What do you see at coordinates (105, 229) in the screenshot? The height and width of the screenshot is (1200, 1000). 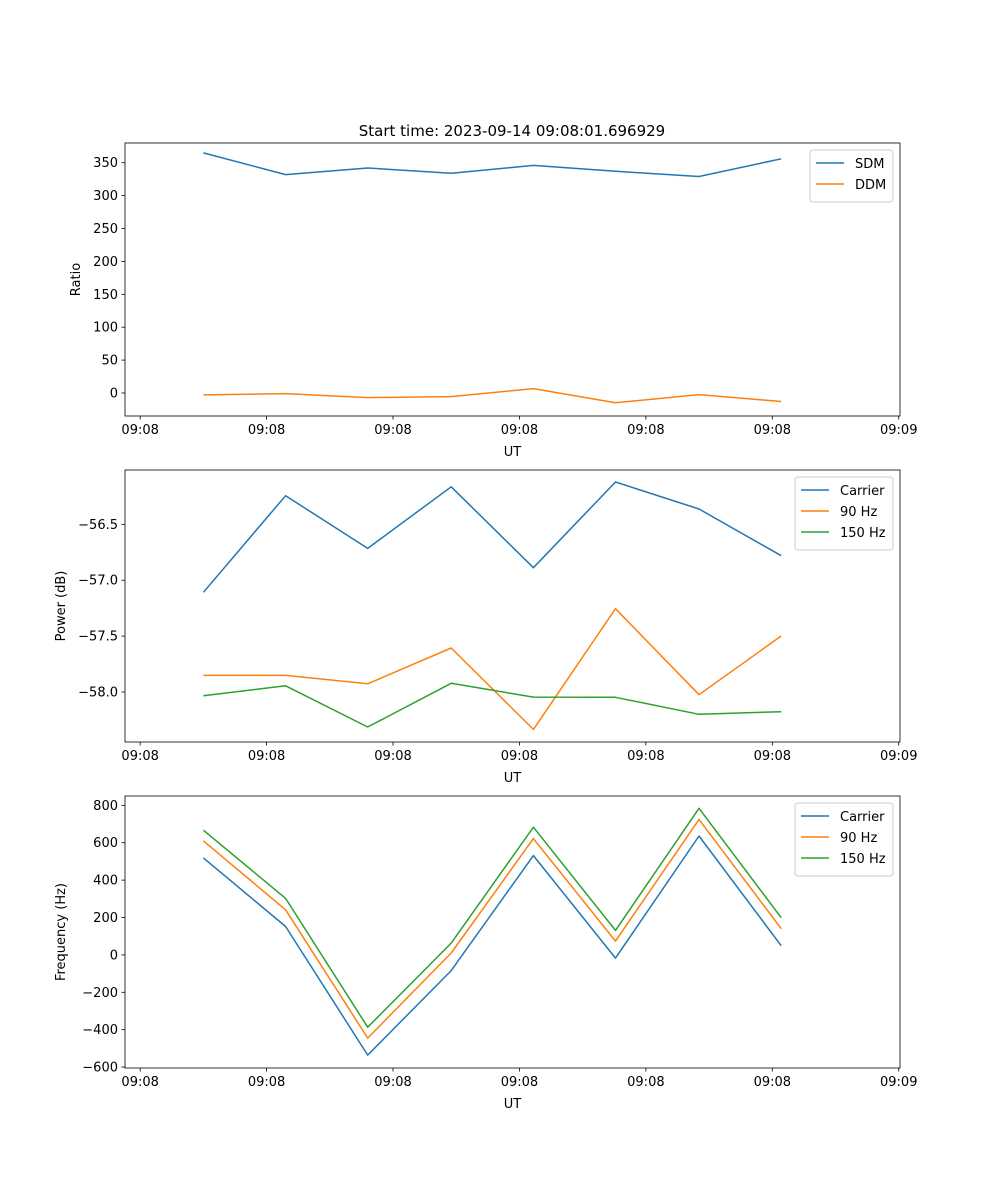 I see `y-tick-label: 250` at bounding box center [105, 229].